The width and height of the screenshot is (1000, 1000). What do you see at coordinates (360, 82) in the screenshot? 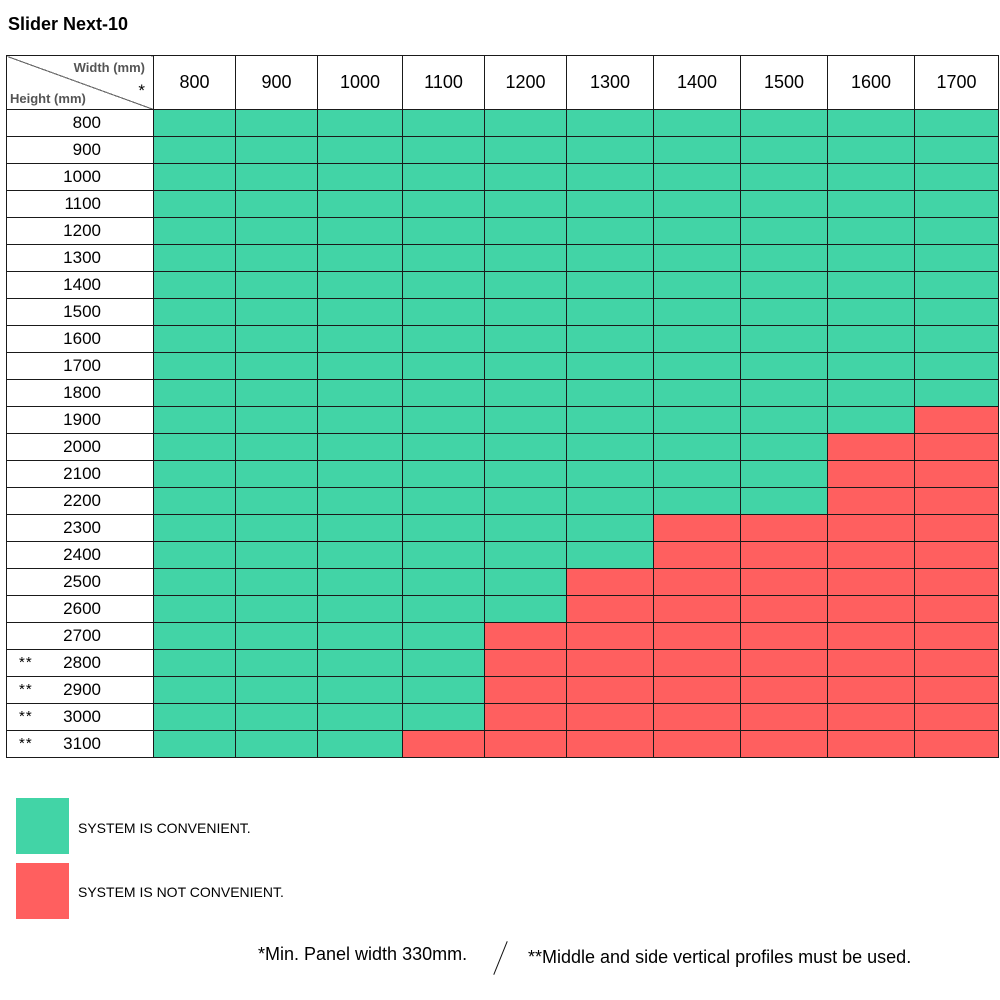
I see `column-header-width: 1000` at bounding box center [360, 82].